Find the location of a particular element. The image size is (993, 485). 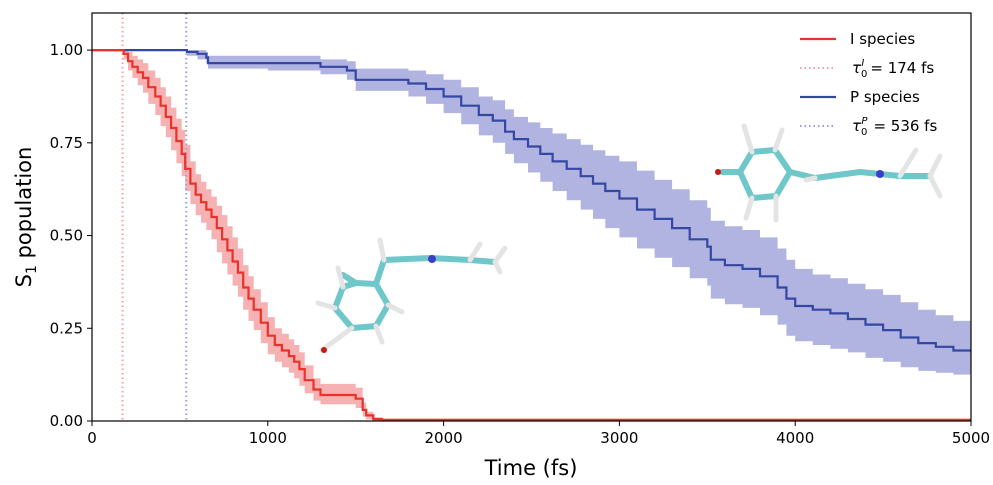

x-tick-label: 0 is located at coordinates (92, 438).